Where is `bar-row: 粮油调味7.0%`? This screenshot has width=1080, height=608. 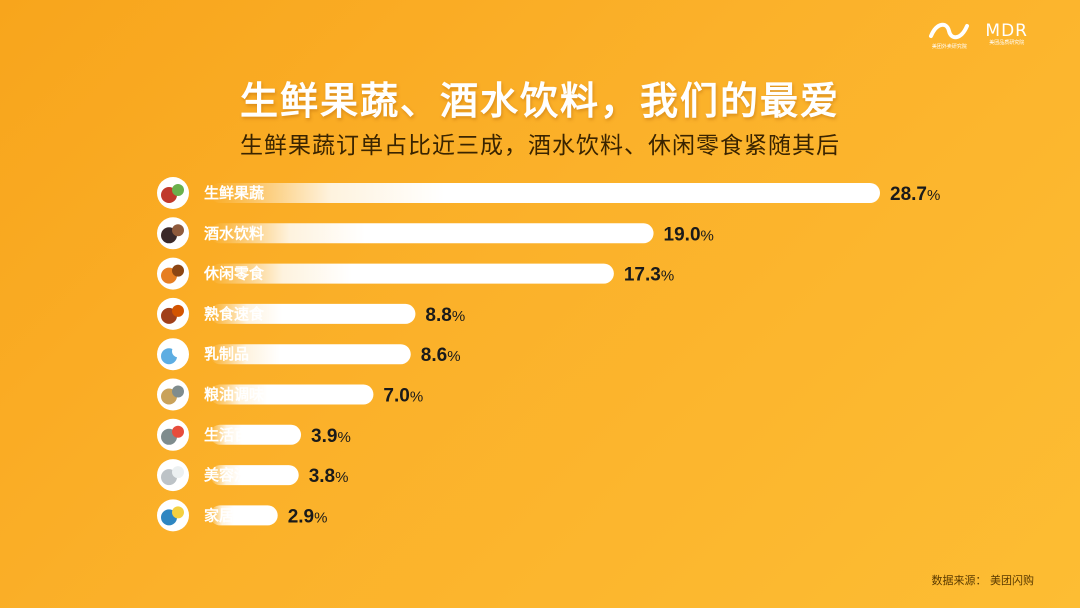
bar-row: 粮油调味7.0% is located at coordinates (290, 394).